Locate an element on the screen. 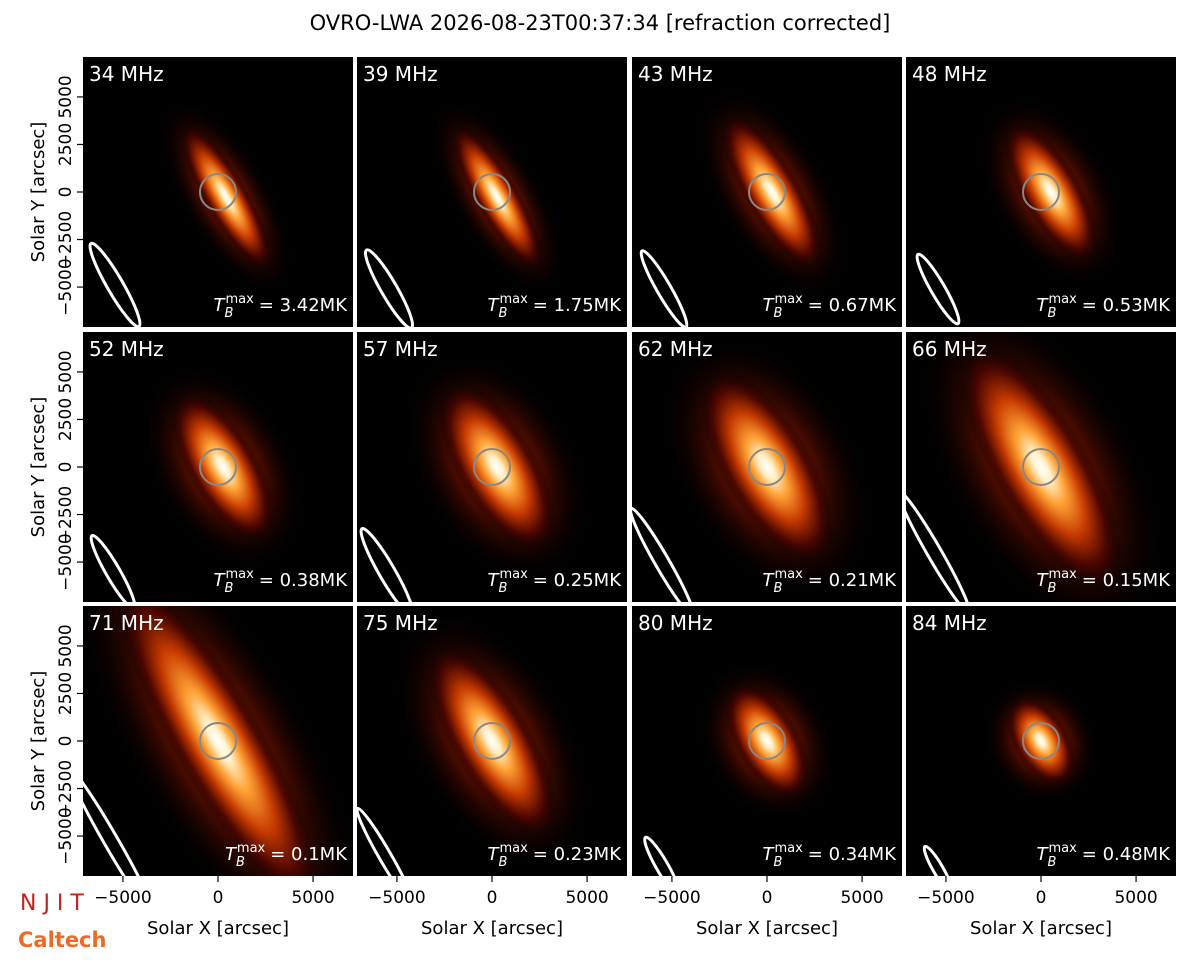 The height and width of the screenshot is (975, 1200). tmax-label: TBmax = 0.23MK is located at coordinates (555, 855).